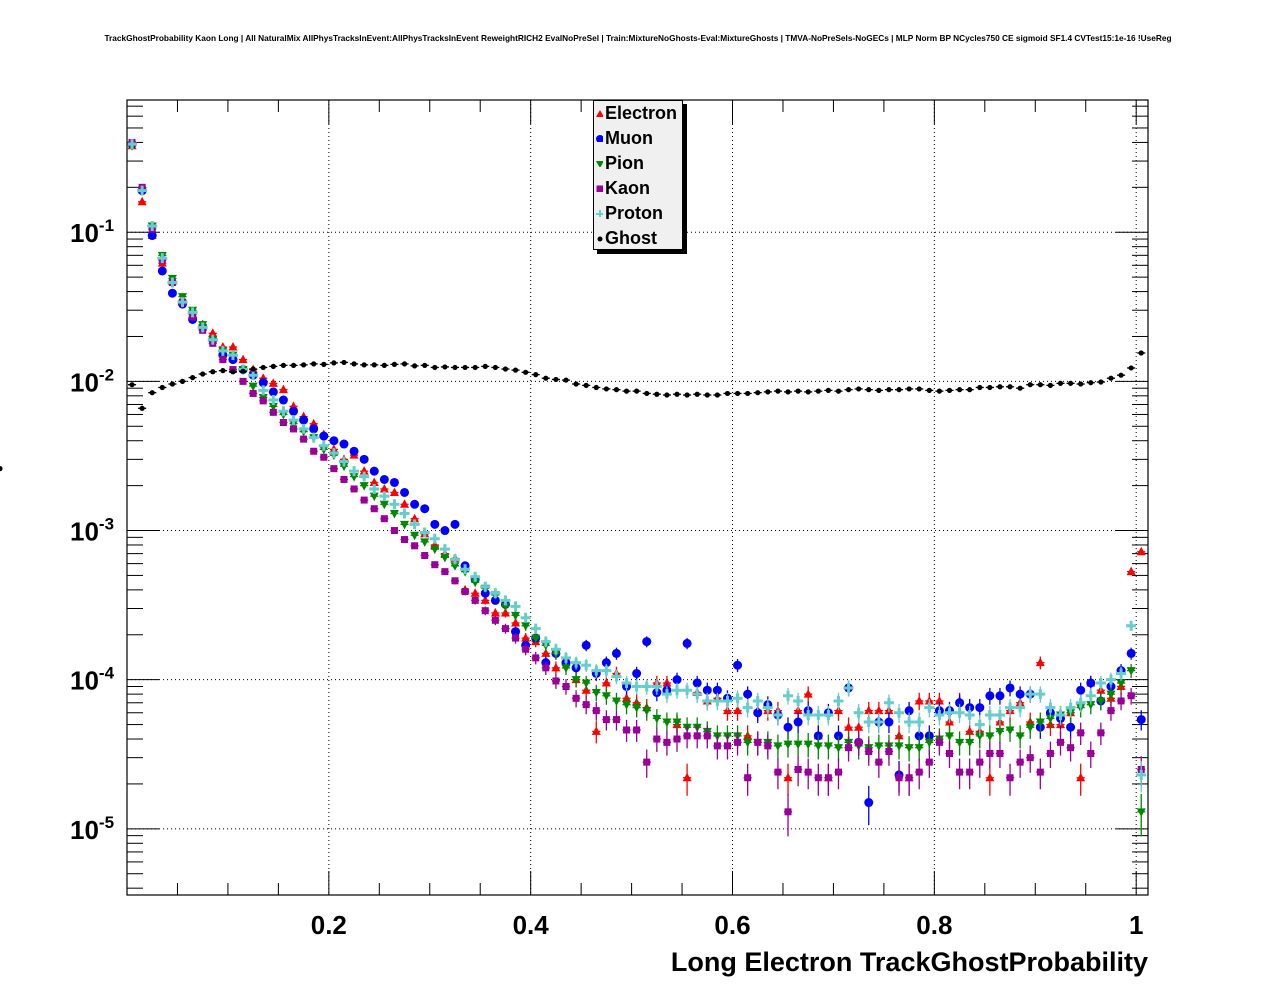 This screenshot has height=996, width=1276. What do you see at coordinates (638, 175) in the screenshot?
I see `legend: Electron Muon Pion Kaon Proton Ghost` at bounding box center [638, 175].